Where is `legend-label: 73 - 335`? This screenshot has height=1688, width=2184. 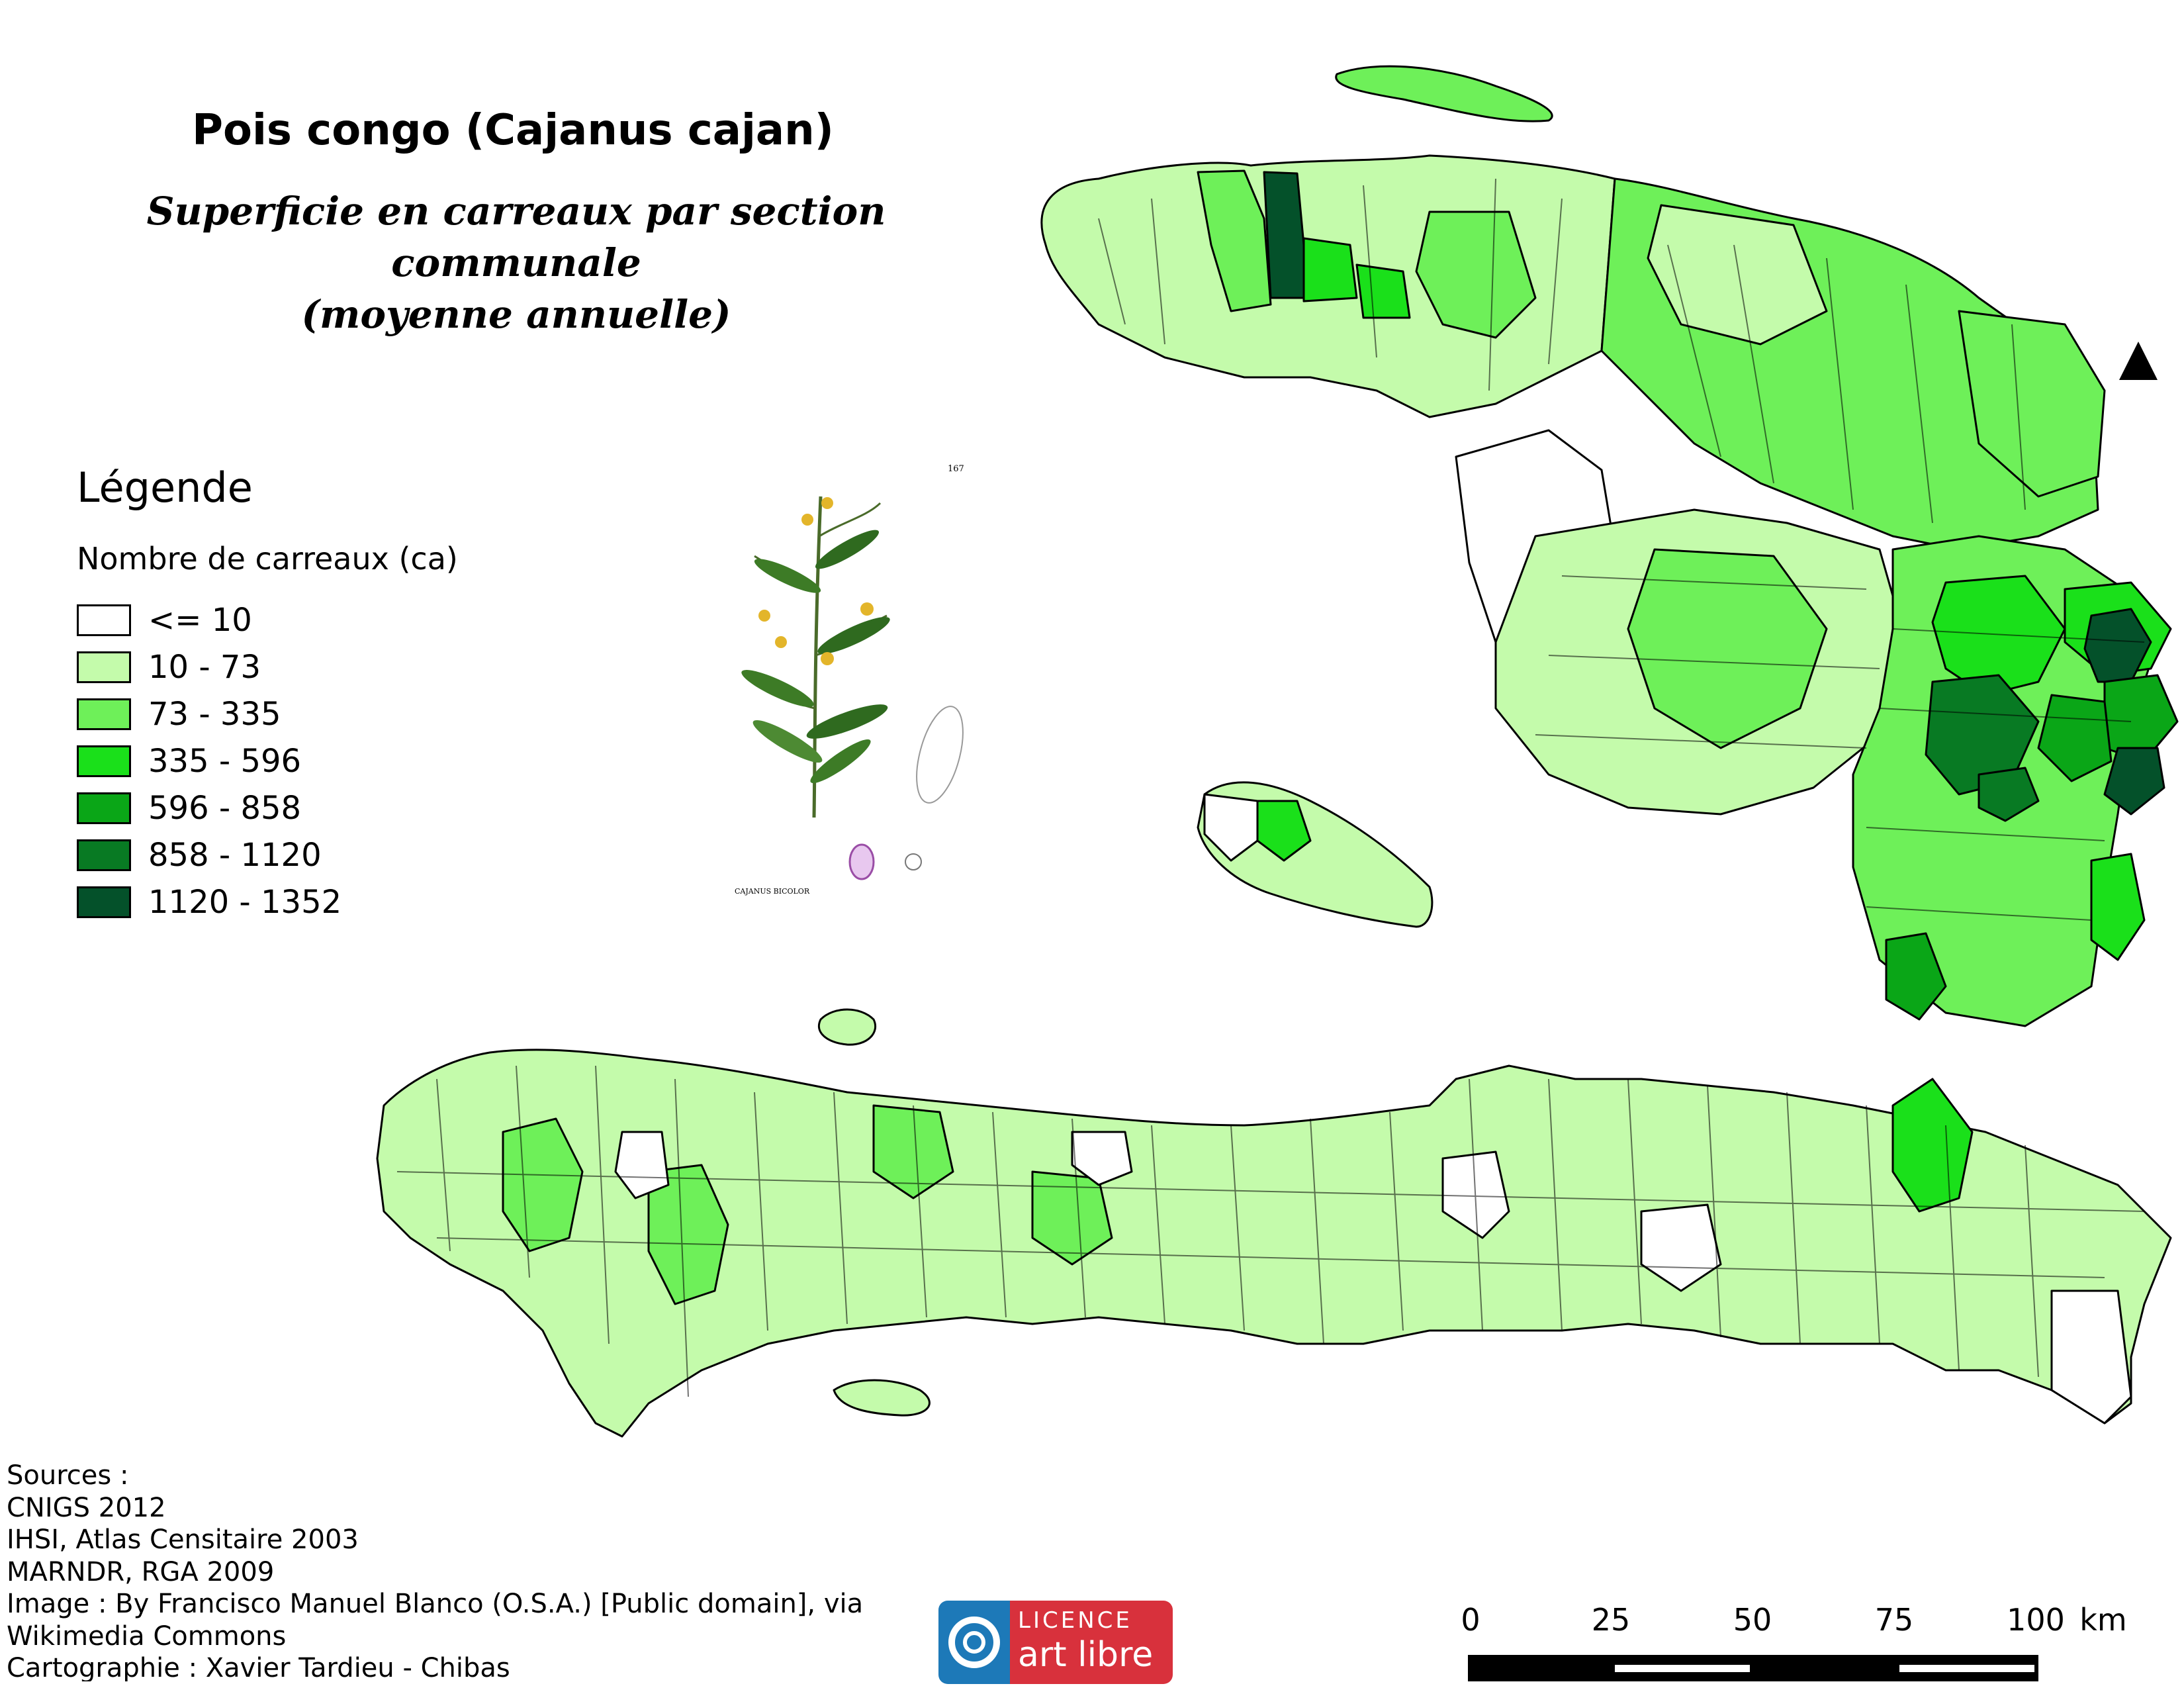
legend-label: 73 - 335 is located at coordinates (214, 714).